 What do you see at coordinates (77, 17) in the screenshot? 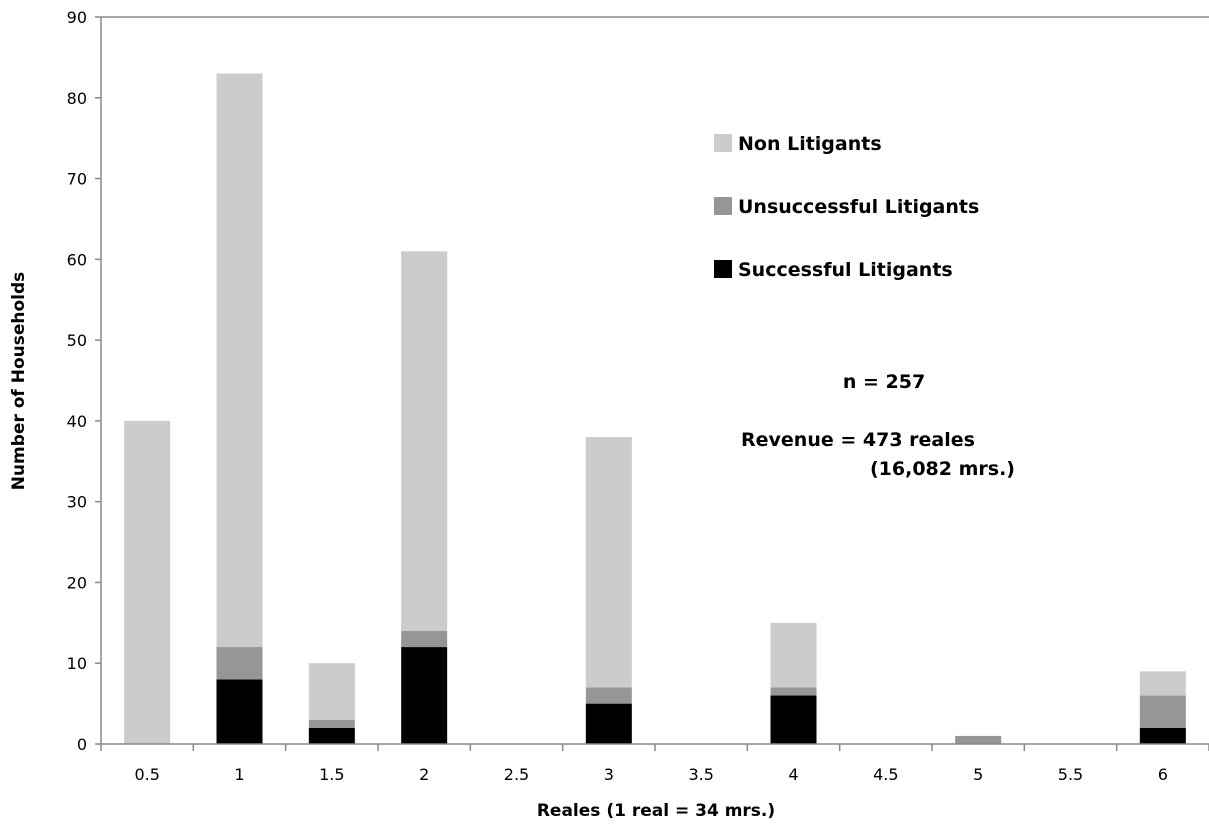
I see `y-tick-label: 90` at bounding box center [77, 17].